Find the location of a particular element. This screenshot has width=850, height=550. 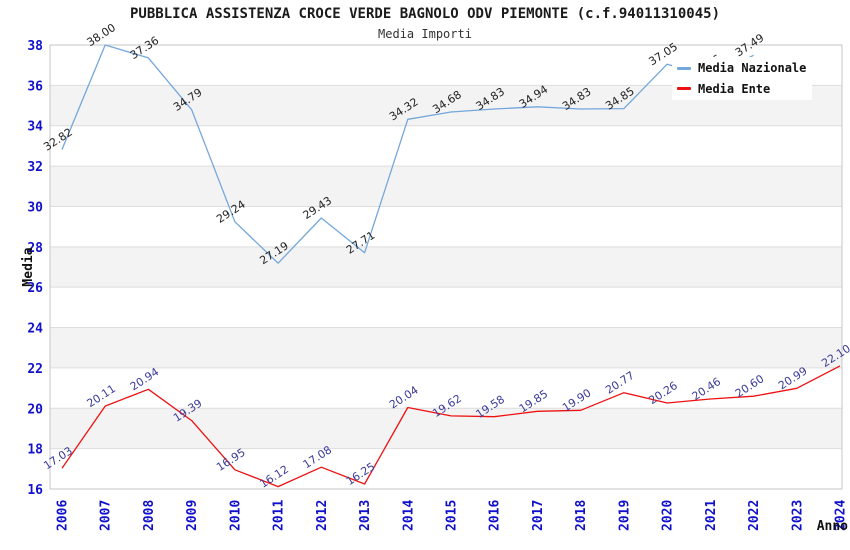

x-tick-label: 2007 is located at coordinates (106, 515).